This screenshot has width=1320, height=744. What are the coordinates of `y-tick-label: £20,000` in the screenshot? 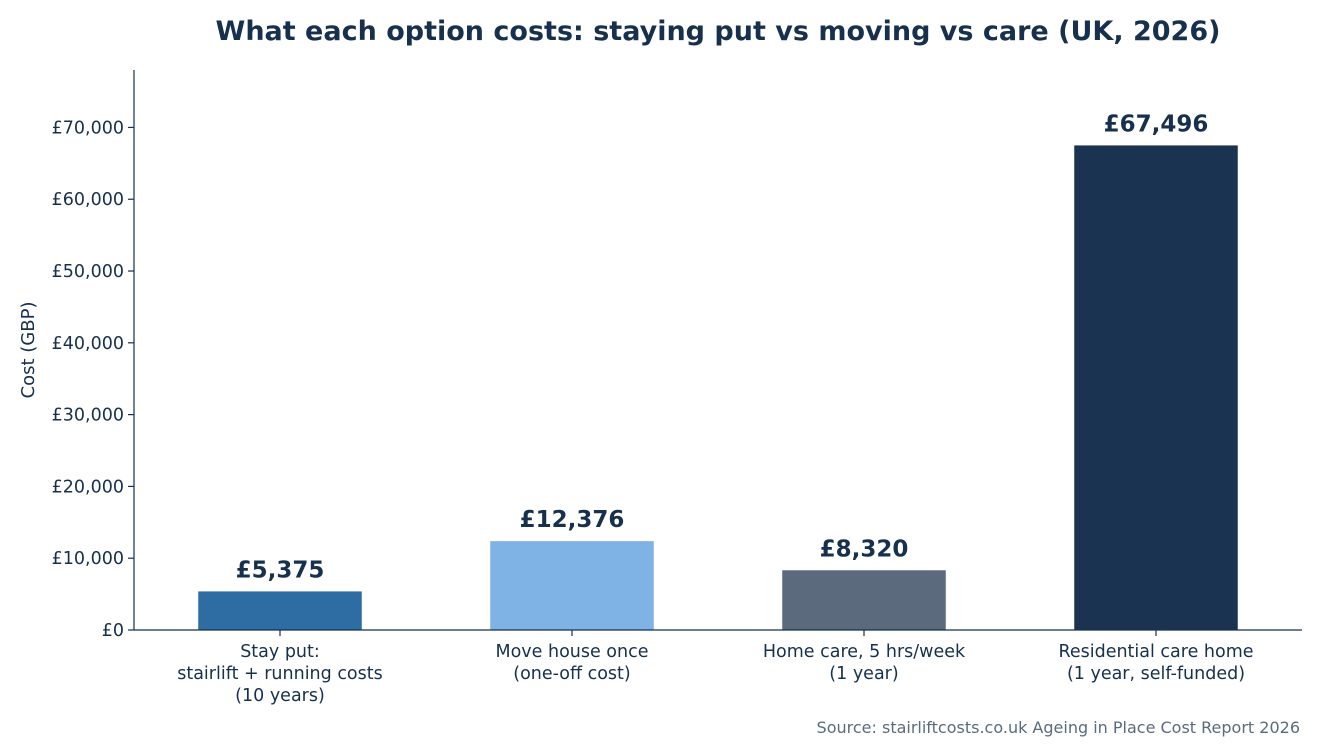 It's located at (88, 487).